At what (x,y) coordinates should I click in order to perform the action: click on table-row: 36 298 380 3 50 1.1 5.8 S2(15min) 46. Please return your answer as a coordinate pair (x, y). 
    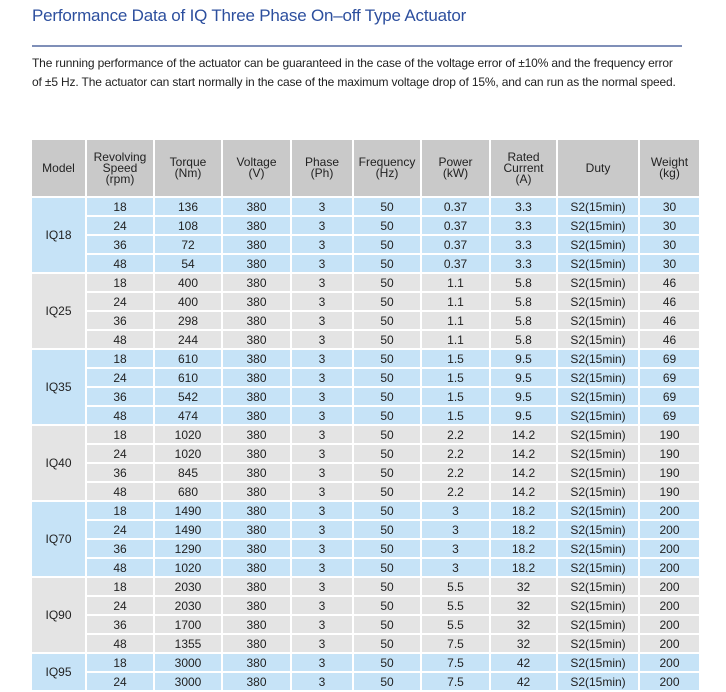
    Looking at the image, I should click on (365, 320).